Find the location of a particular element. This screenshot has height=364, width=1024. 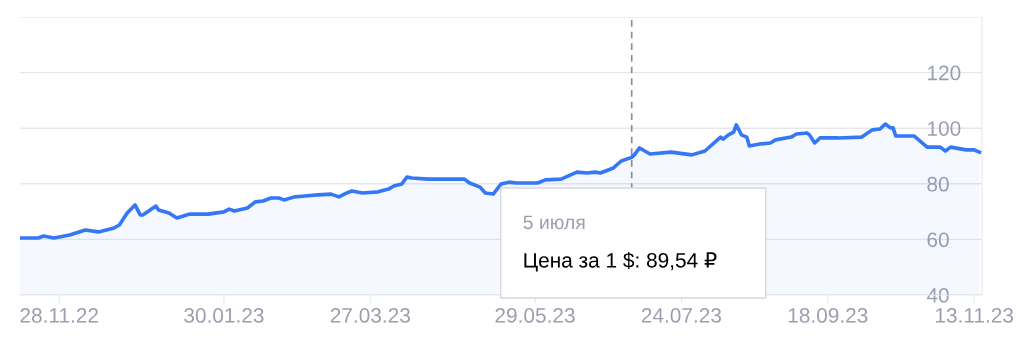

x-tick-label: 28.11.22 is located at coordinates (59, 315).